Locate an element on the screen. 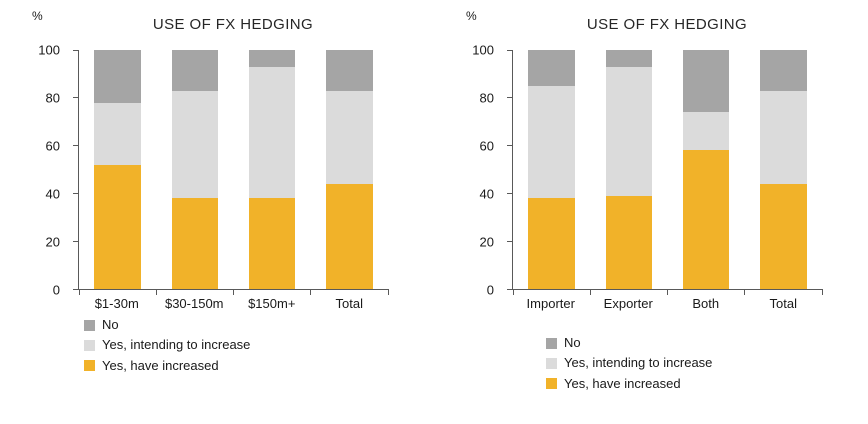 This screenshot has width=868, height=424. x-axis-category-label: Both is located at coordinates (706, 303).